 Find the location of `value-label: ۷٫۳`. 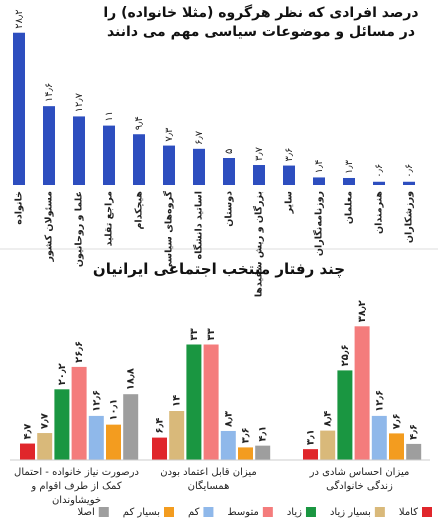

value-label: ۷٫۳ is located at coordinates (169, 134).